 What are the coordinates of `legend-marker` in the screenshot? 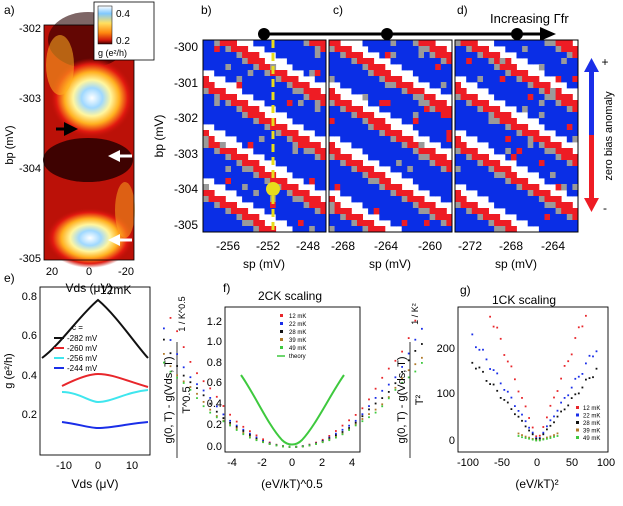 It's located at (577, 407).